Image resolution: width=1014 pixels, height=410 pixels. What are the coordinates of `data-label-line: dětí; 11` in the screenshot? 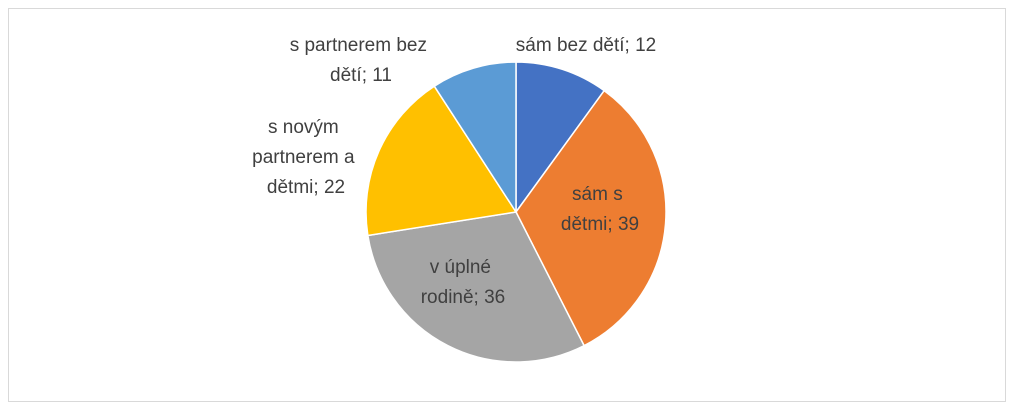 It's located at (361, 75).